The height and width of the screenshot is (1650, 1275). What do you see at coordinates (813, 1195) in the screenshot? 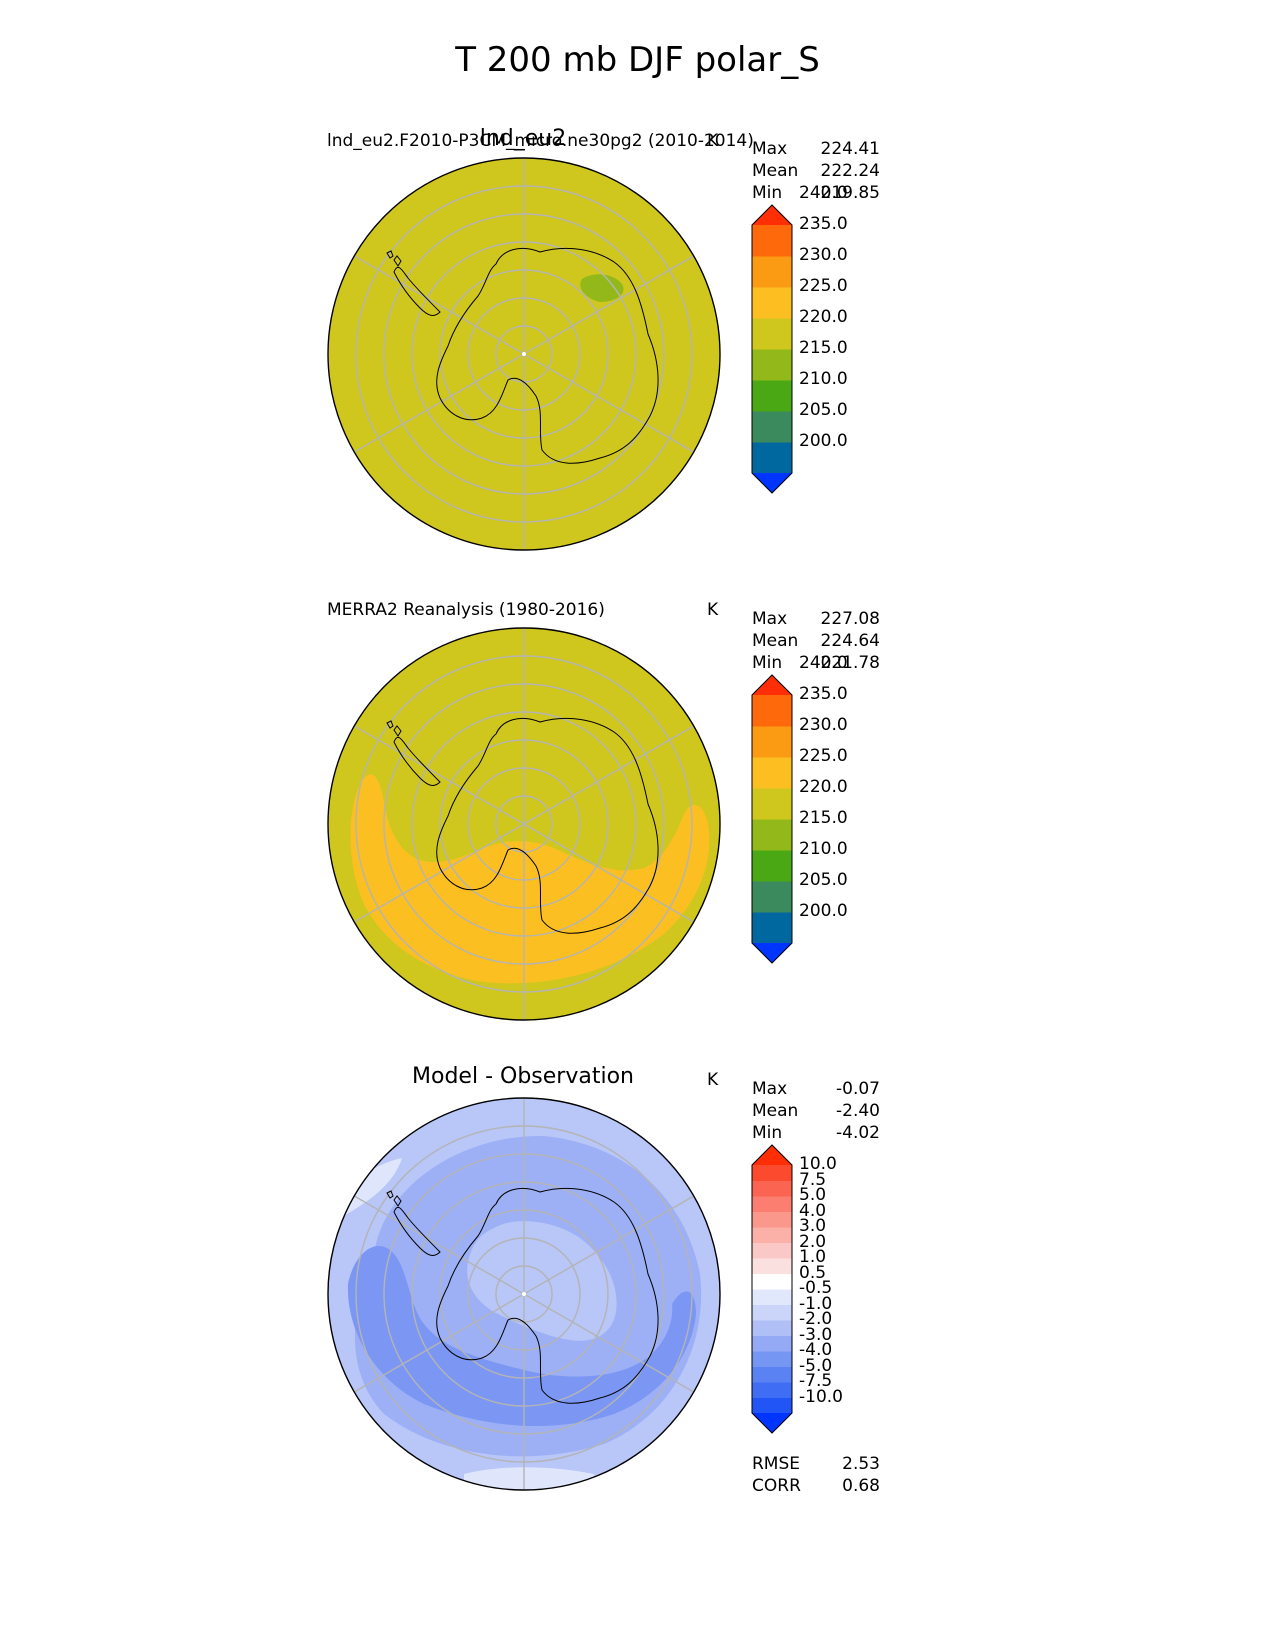
I see `colorbar-tick-label: 5.0` at bounding box center [813, 1195].